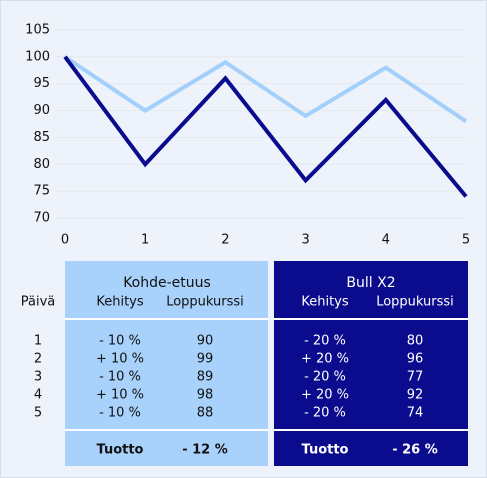 Image resolution: width=487 pixels, height=478 pixels. Describe the element at coordinates (41, 83) in the screenshot. I see `y-tick-label: 95` at that location.